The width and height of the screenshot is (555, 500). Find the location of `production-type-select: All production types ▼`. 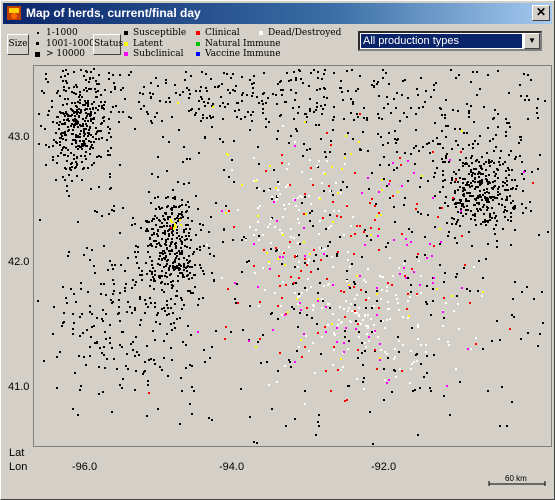

production-type-select: All production types ▼ is located at coordinates (450, 41).